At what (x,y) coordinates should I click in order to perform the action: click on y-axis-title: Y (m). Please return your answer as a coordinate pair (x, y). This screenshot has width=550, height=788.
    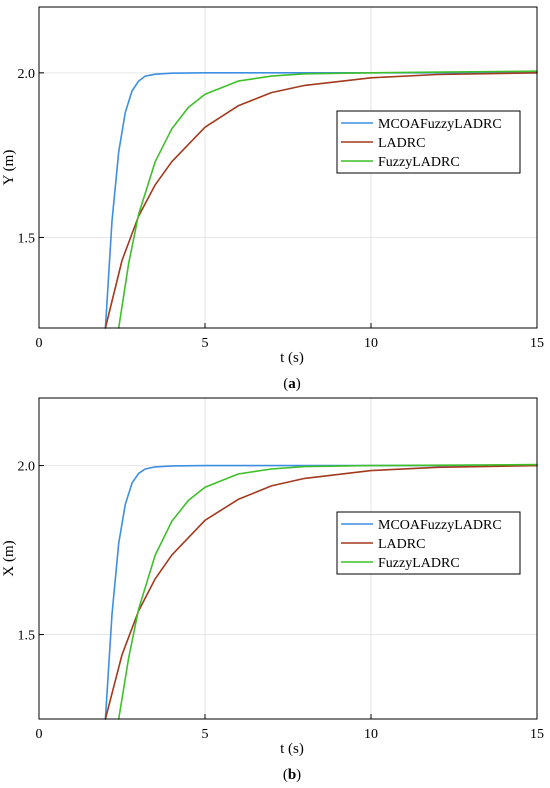
    Looking at the image, I should click on (9, 168).